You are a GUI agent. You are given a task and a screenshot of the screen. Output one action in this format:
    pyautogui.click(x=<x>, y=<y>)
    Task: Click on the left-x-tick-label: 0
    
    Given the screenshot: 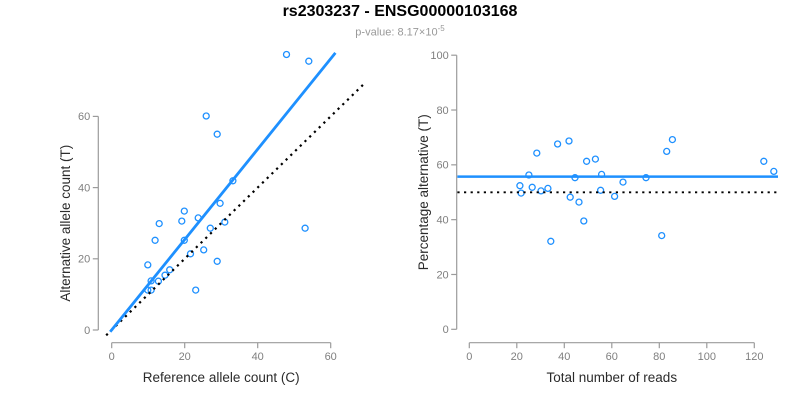 What is the action you would take?
    pyautogui.click(x=112, y=357)
    